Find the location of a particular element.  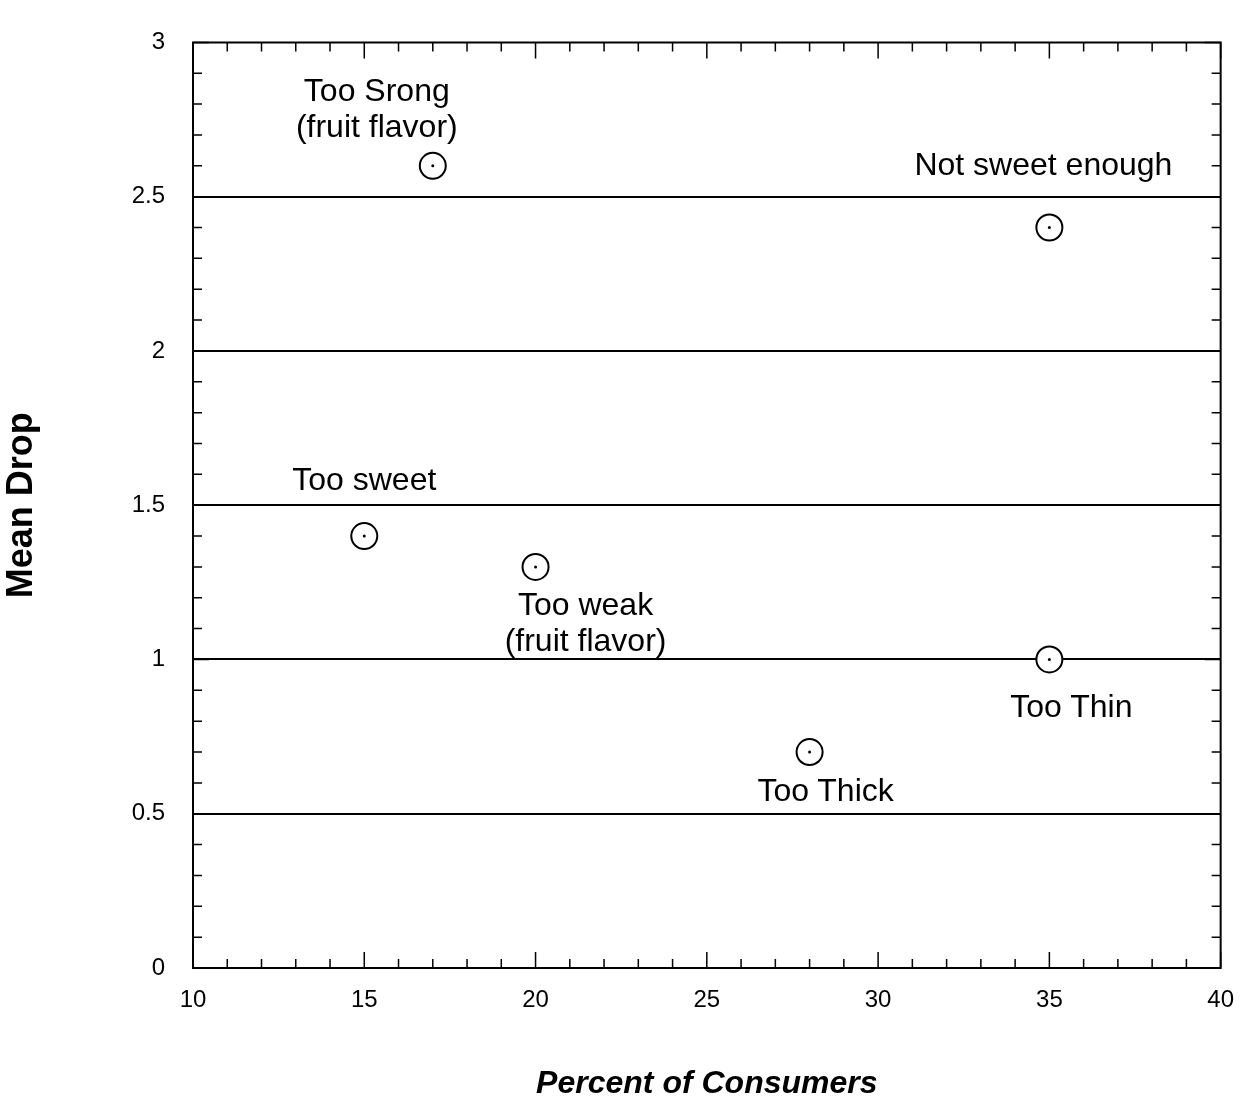

x-tick-label: 10 is located at coordinates (193, 999).